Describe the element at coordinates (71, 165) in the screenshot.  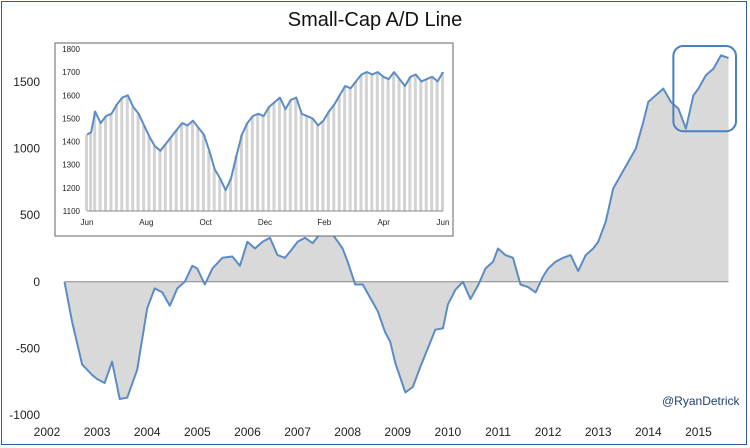
I see `inset-y-tick-label: 1300` at that location.